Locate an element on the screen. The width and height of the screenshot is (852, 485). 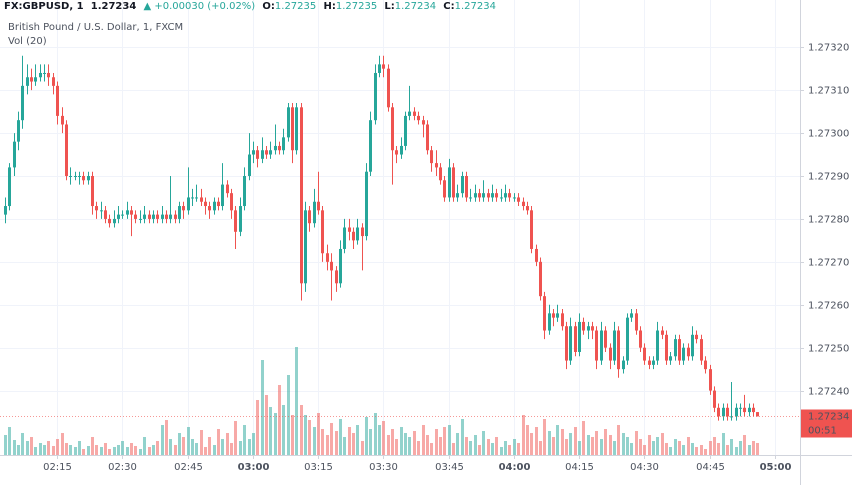
ohlc-key: L: is located at coordinates (389, 6).